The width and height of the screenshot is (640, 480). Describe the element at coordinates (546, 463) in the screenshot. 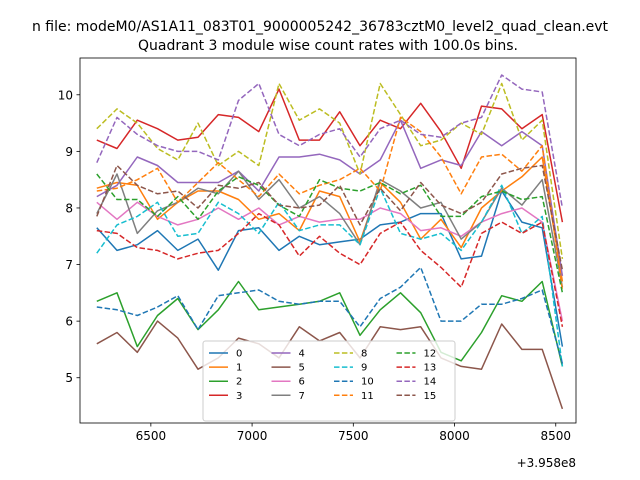

I see `x-offset-label: +3.958e8` at that location.